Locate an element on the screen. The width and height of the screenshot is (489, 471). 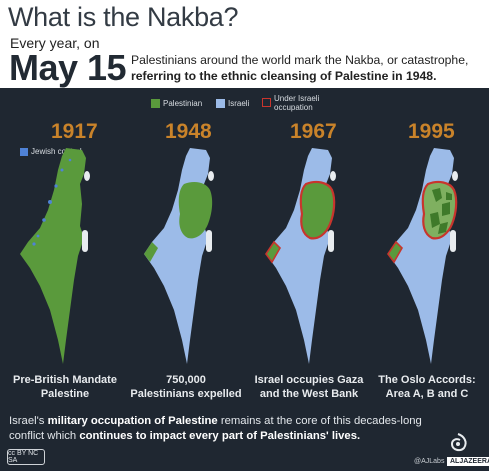
every-year-text: Every year, on is located at coordinates (55, 43).